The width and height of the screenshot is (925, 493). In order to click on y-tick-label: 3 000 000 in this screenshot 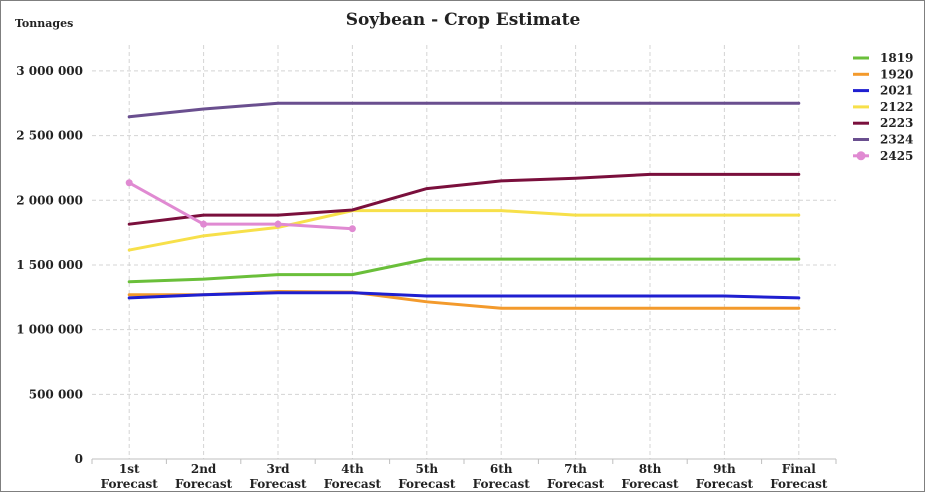, I will do `click(49, 71)`.